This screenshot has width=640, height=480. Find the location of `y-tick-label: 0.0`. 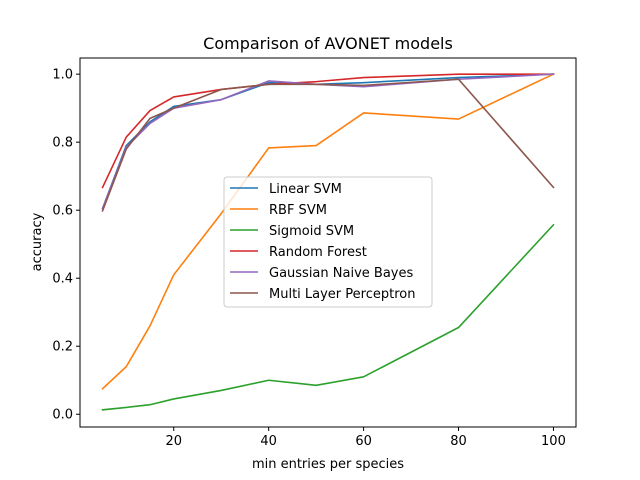

y-tick-label: 0.0 is located at coordinates (62, 415).